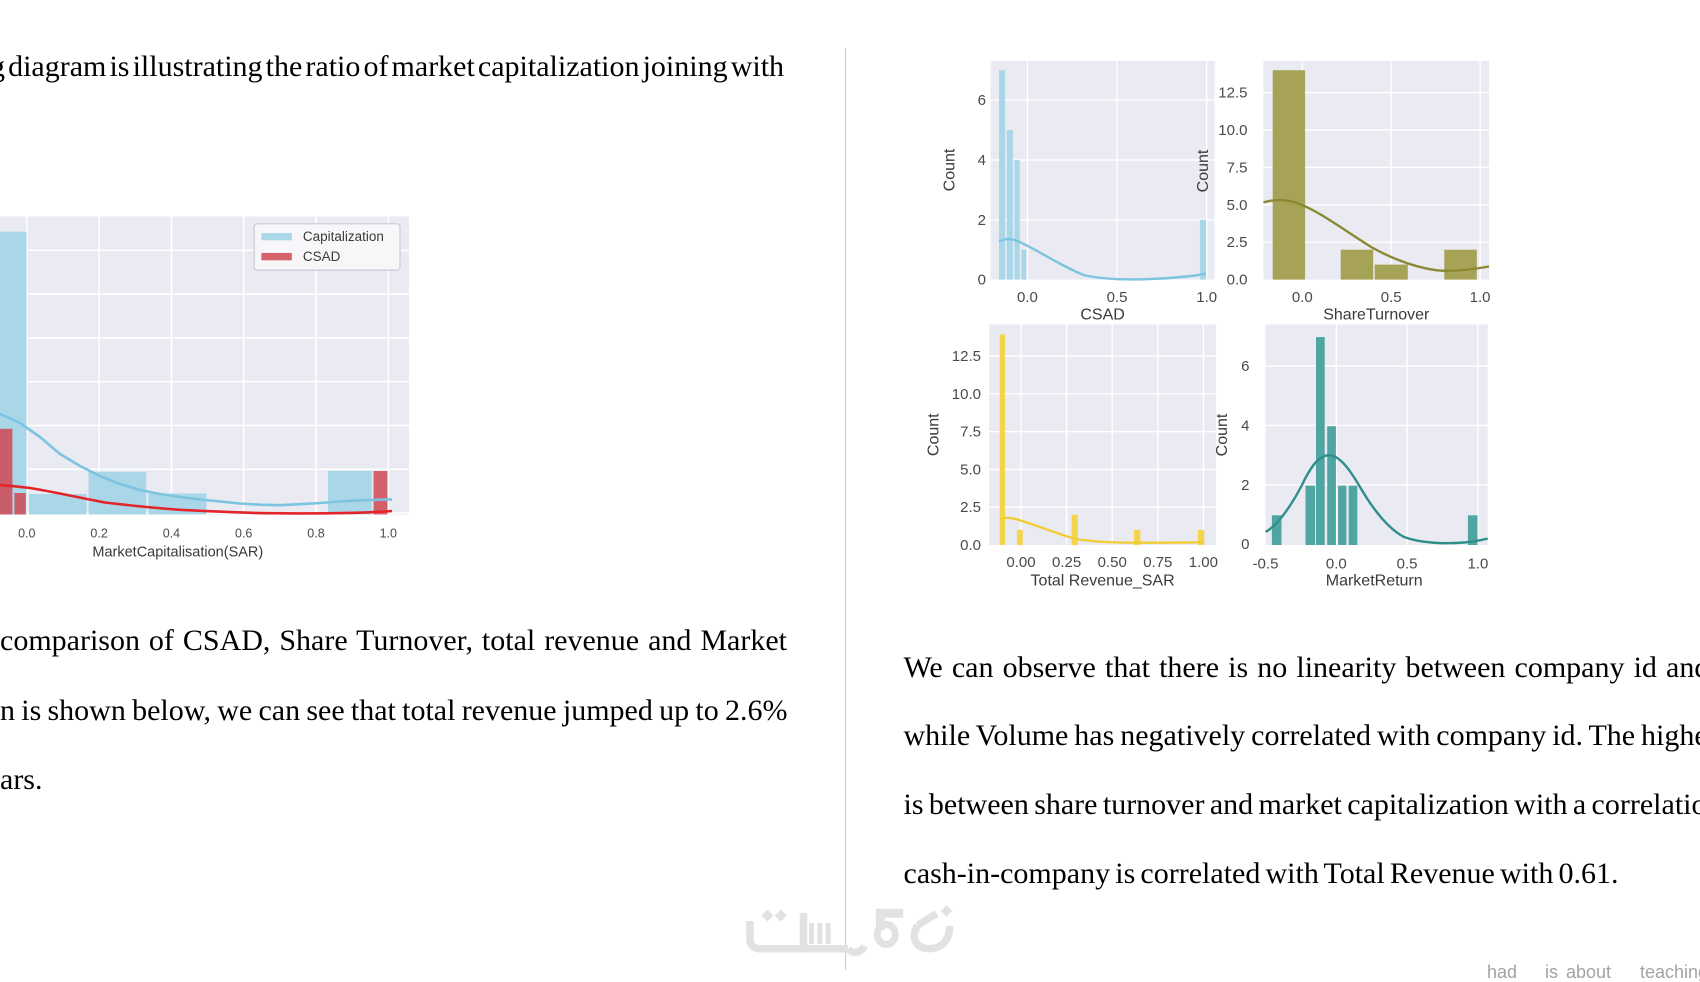 This screenshot has height=982, width=1700. Describe the element at coordinates (171, 534) in the screenshot. I see `svg-text: 0.4` at that location.